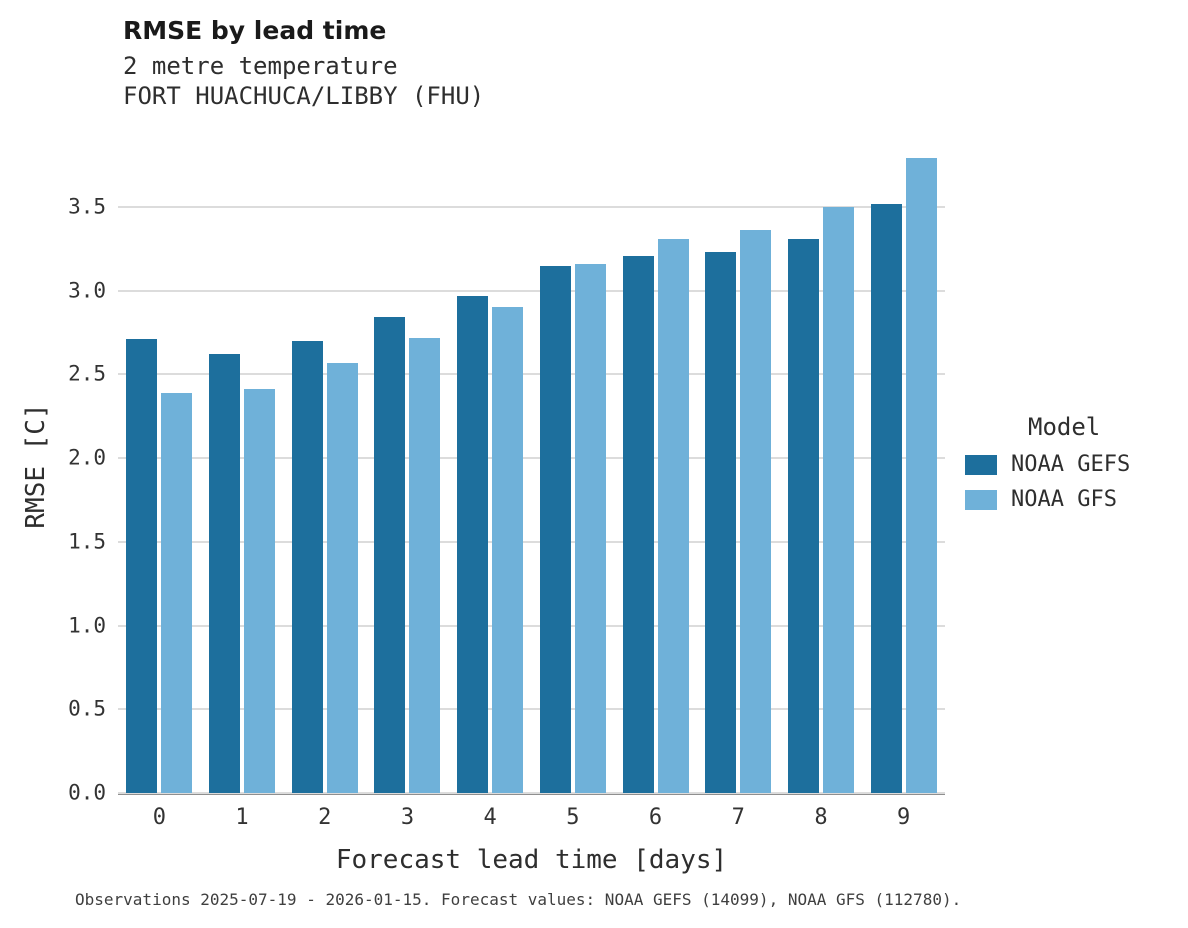  I want to click on x-tick-label: 9, so click(904, 817).